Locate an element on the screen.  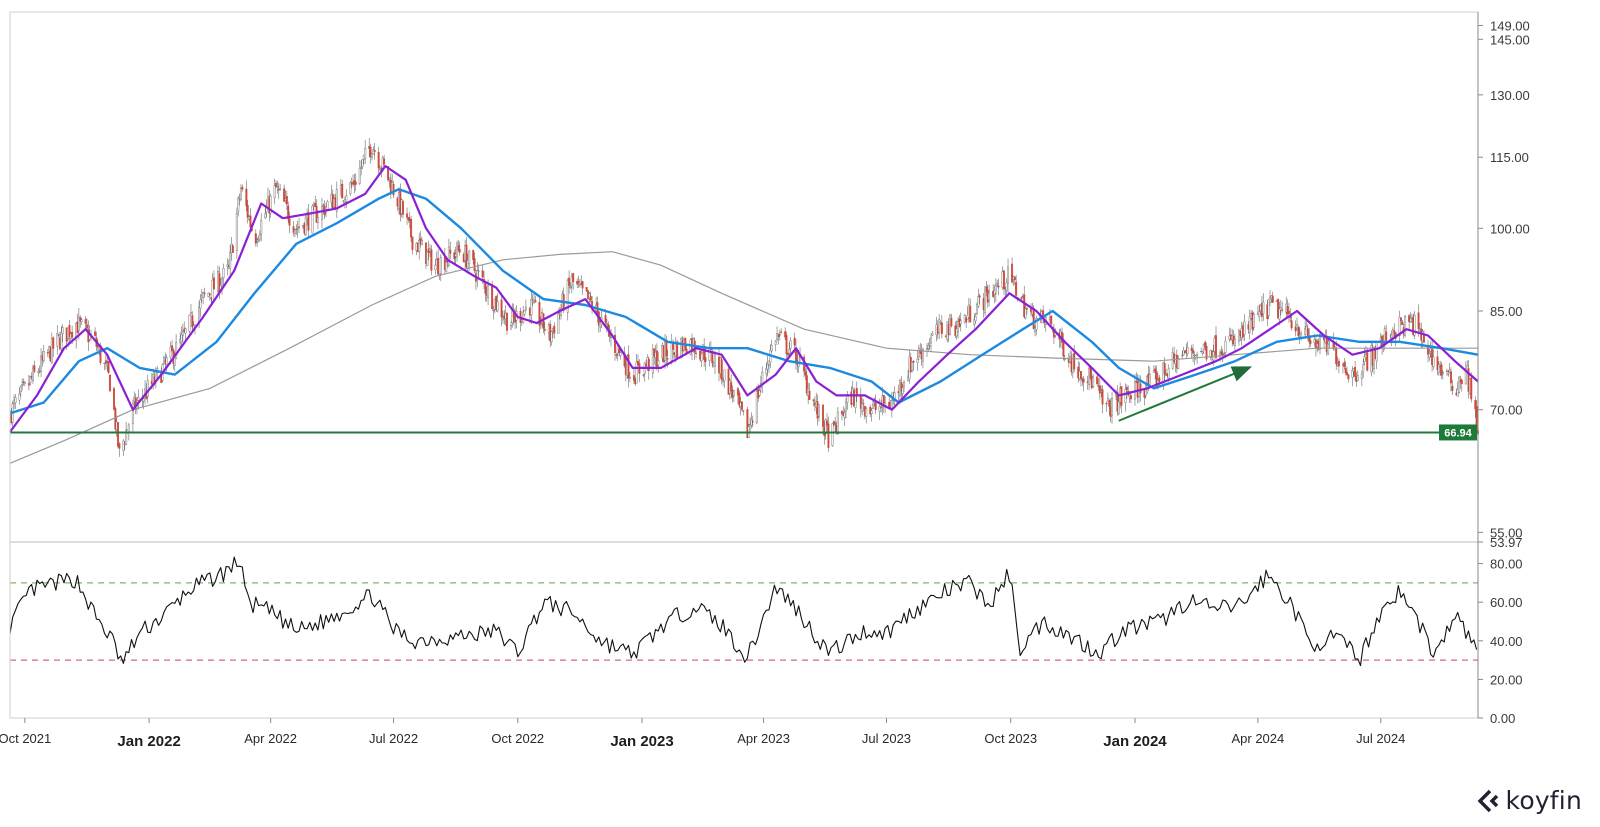
x-tick-label: Oct 2021 is located at coordinates (25, 738).